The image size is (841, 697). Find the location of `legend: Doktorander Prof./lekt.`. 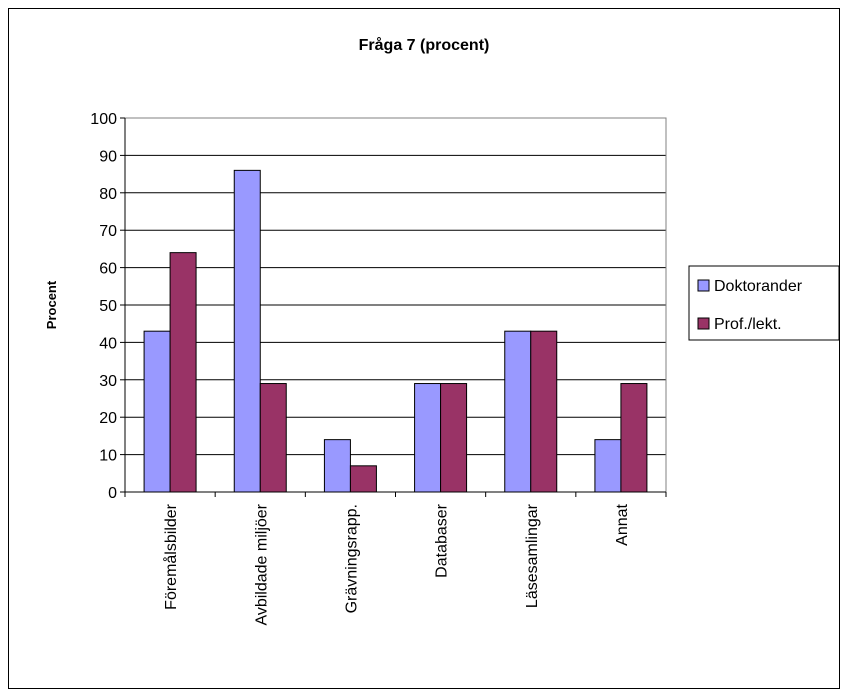

legend: Doktorander Prof./lekt. is located at coordinates (764, 303).